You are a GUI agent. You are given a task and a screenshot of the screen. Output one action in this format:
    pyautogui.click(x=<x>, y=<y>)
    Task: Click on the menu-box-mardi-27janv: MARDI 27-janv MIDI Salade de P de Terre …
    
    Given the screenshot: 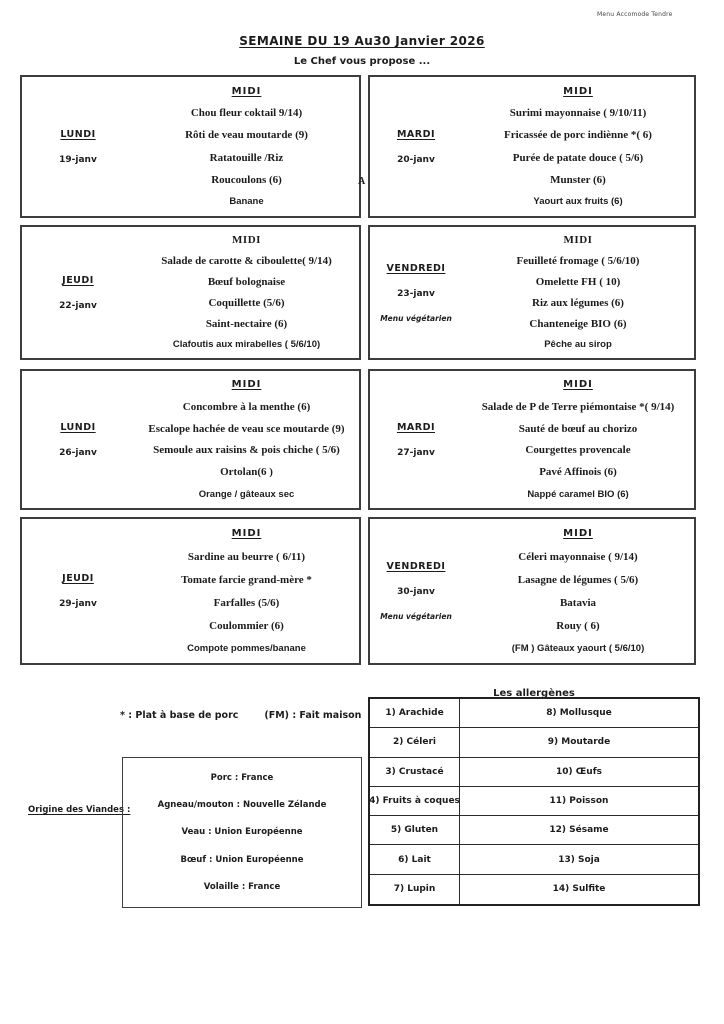 What is the action you would take?
    pyautogui.click(x=532, y=439)
    